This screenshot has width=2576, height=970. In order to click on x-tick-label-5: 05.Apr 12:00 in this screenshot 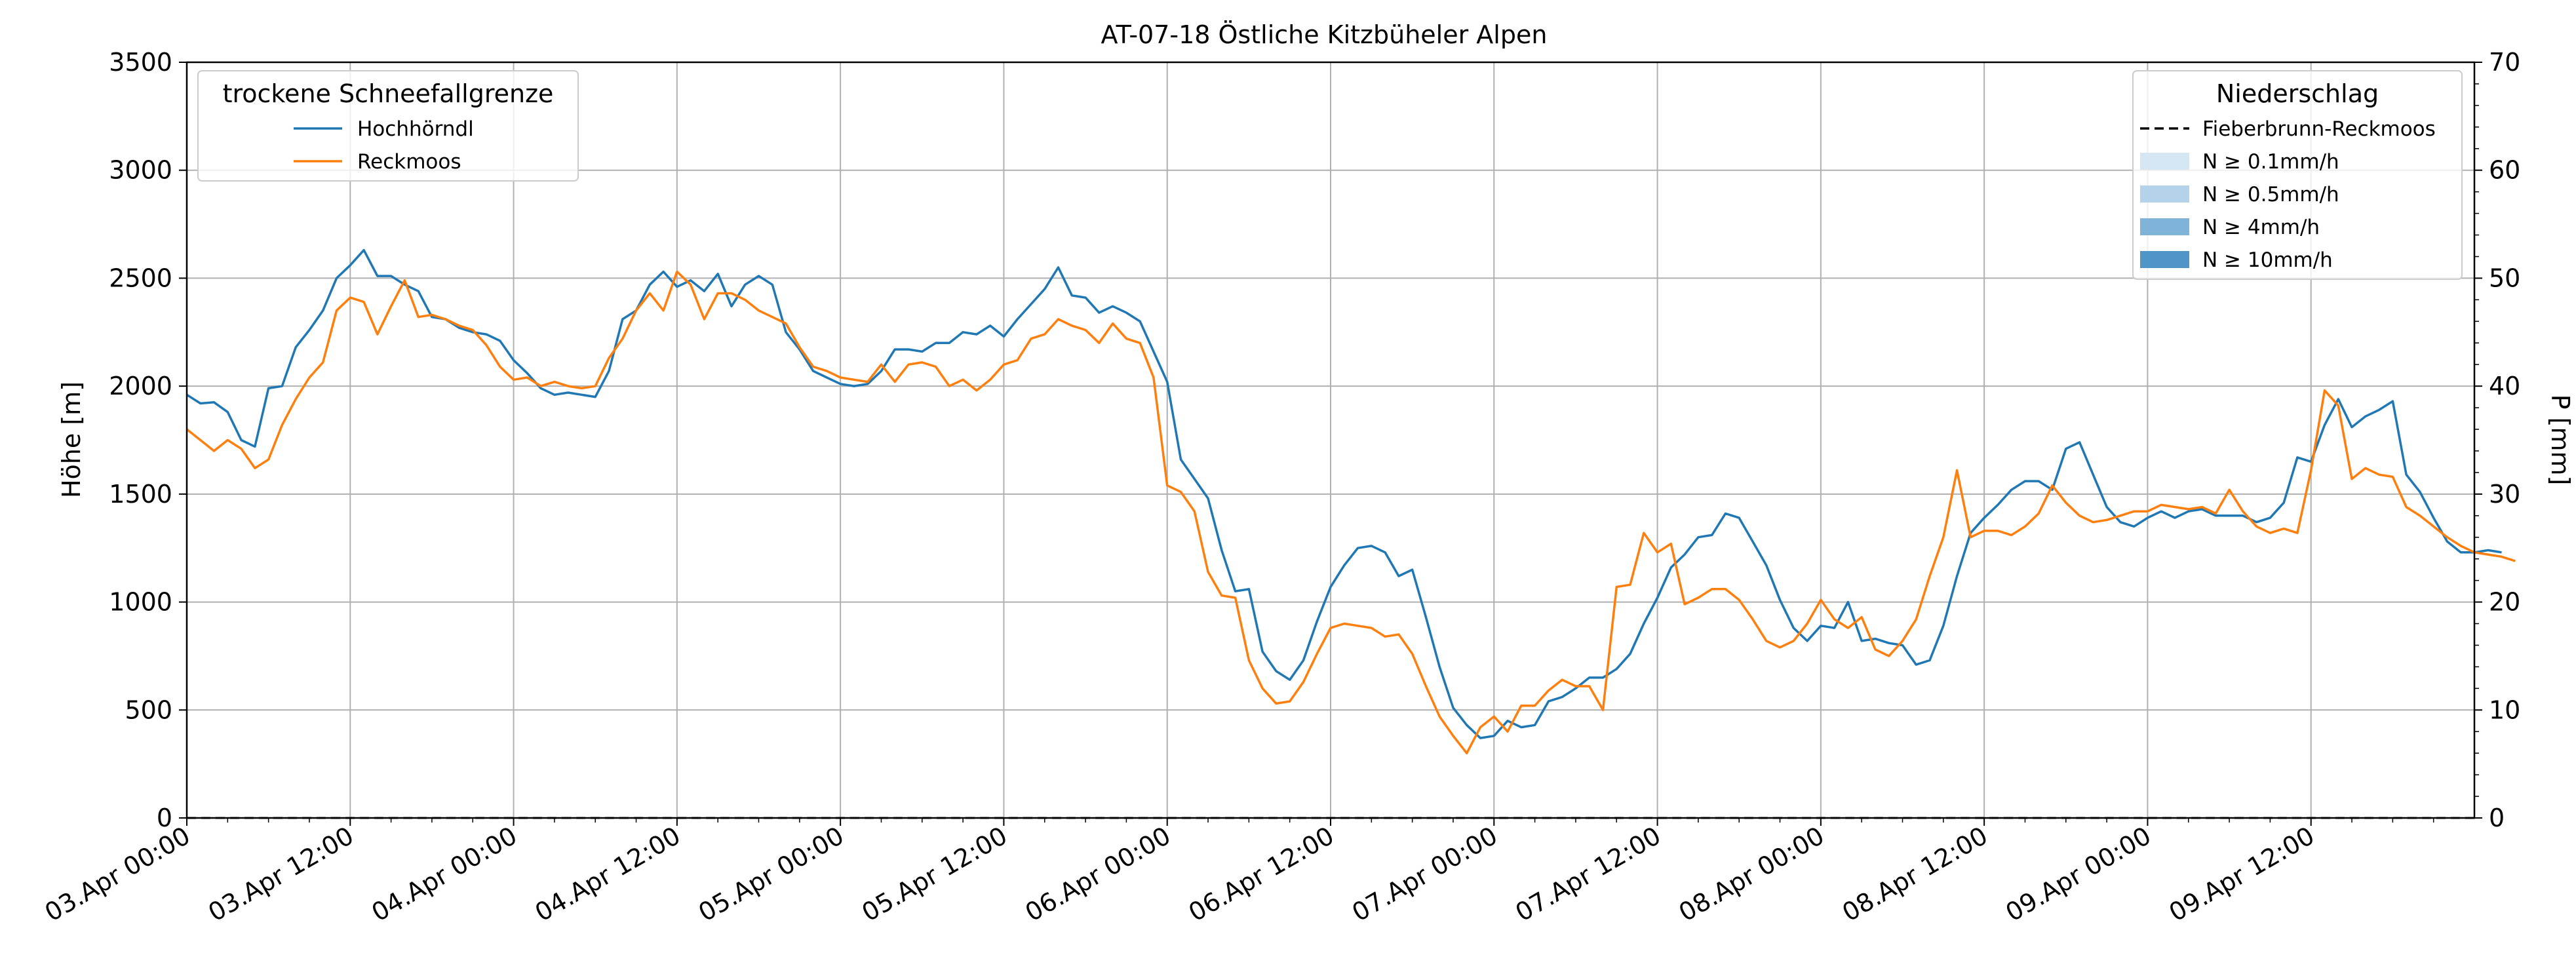, I will do `click(934, 874)`.